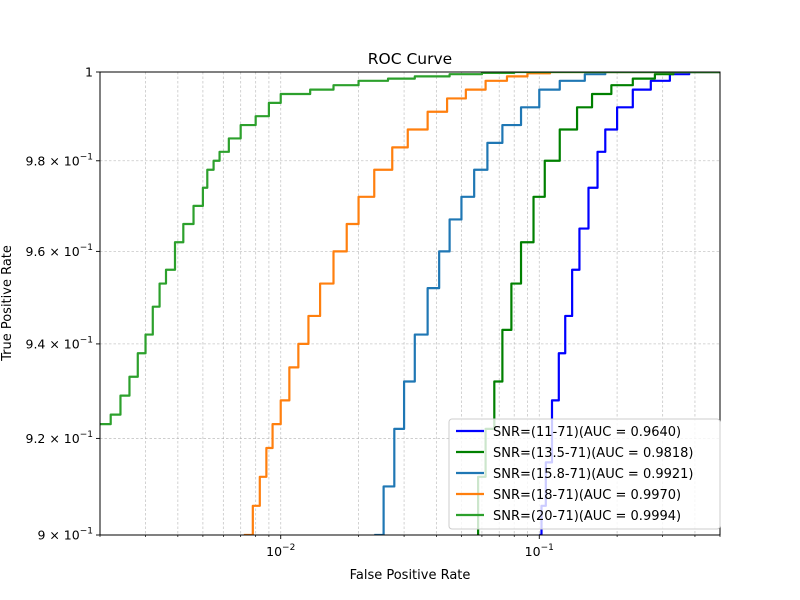 The width and height of the screenshot is (800, 600). I want to click on y-tick-label: 9 × 10⁻¹, so click(65, 535).